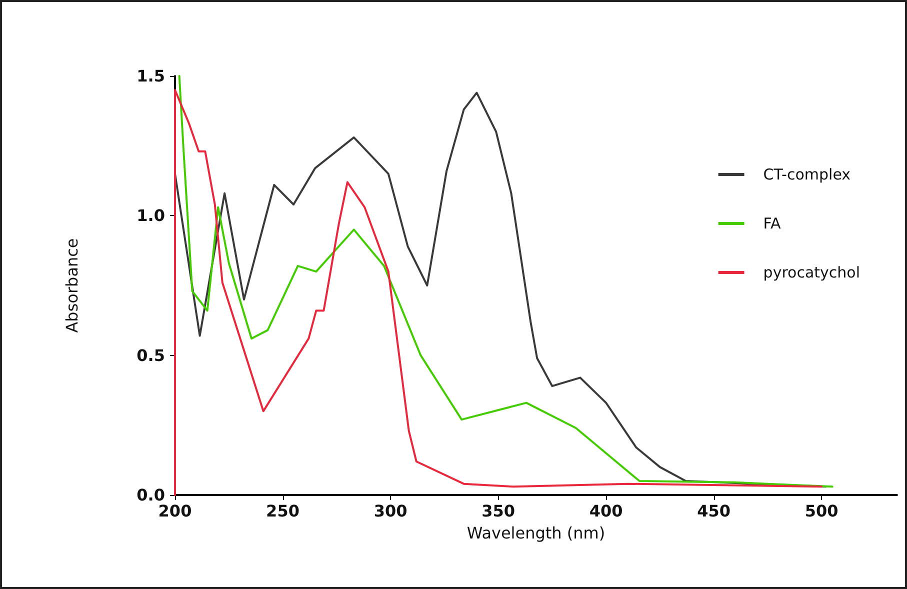 This screenshot has height=589, width=907. What do you see at coordinates (498, 511) in the screenshot?
I see `x-tick-label: 350` at bounding box center [498, 511].